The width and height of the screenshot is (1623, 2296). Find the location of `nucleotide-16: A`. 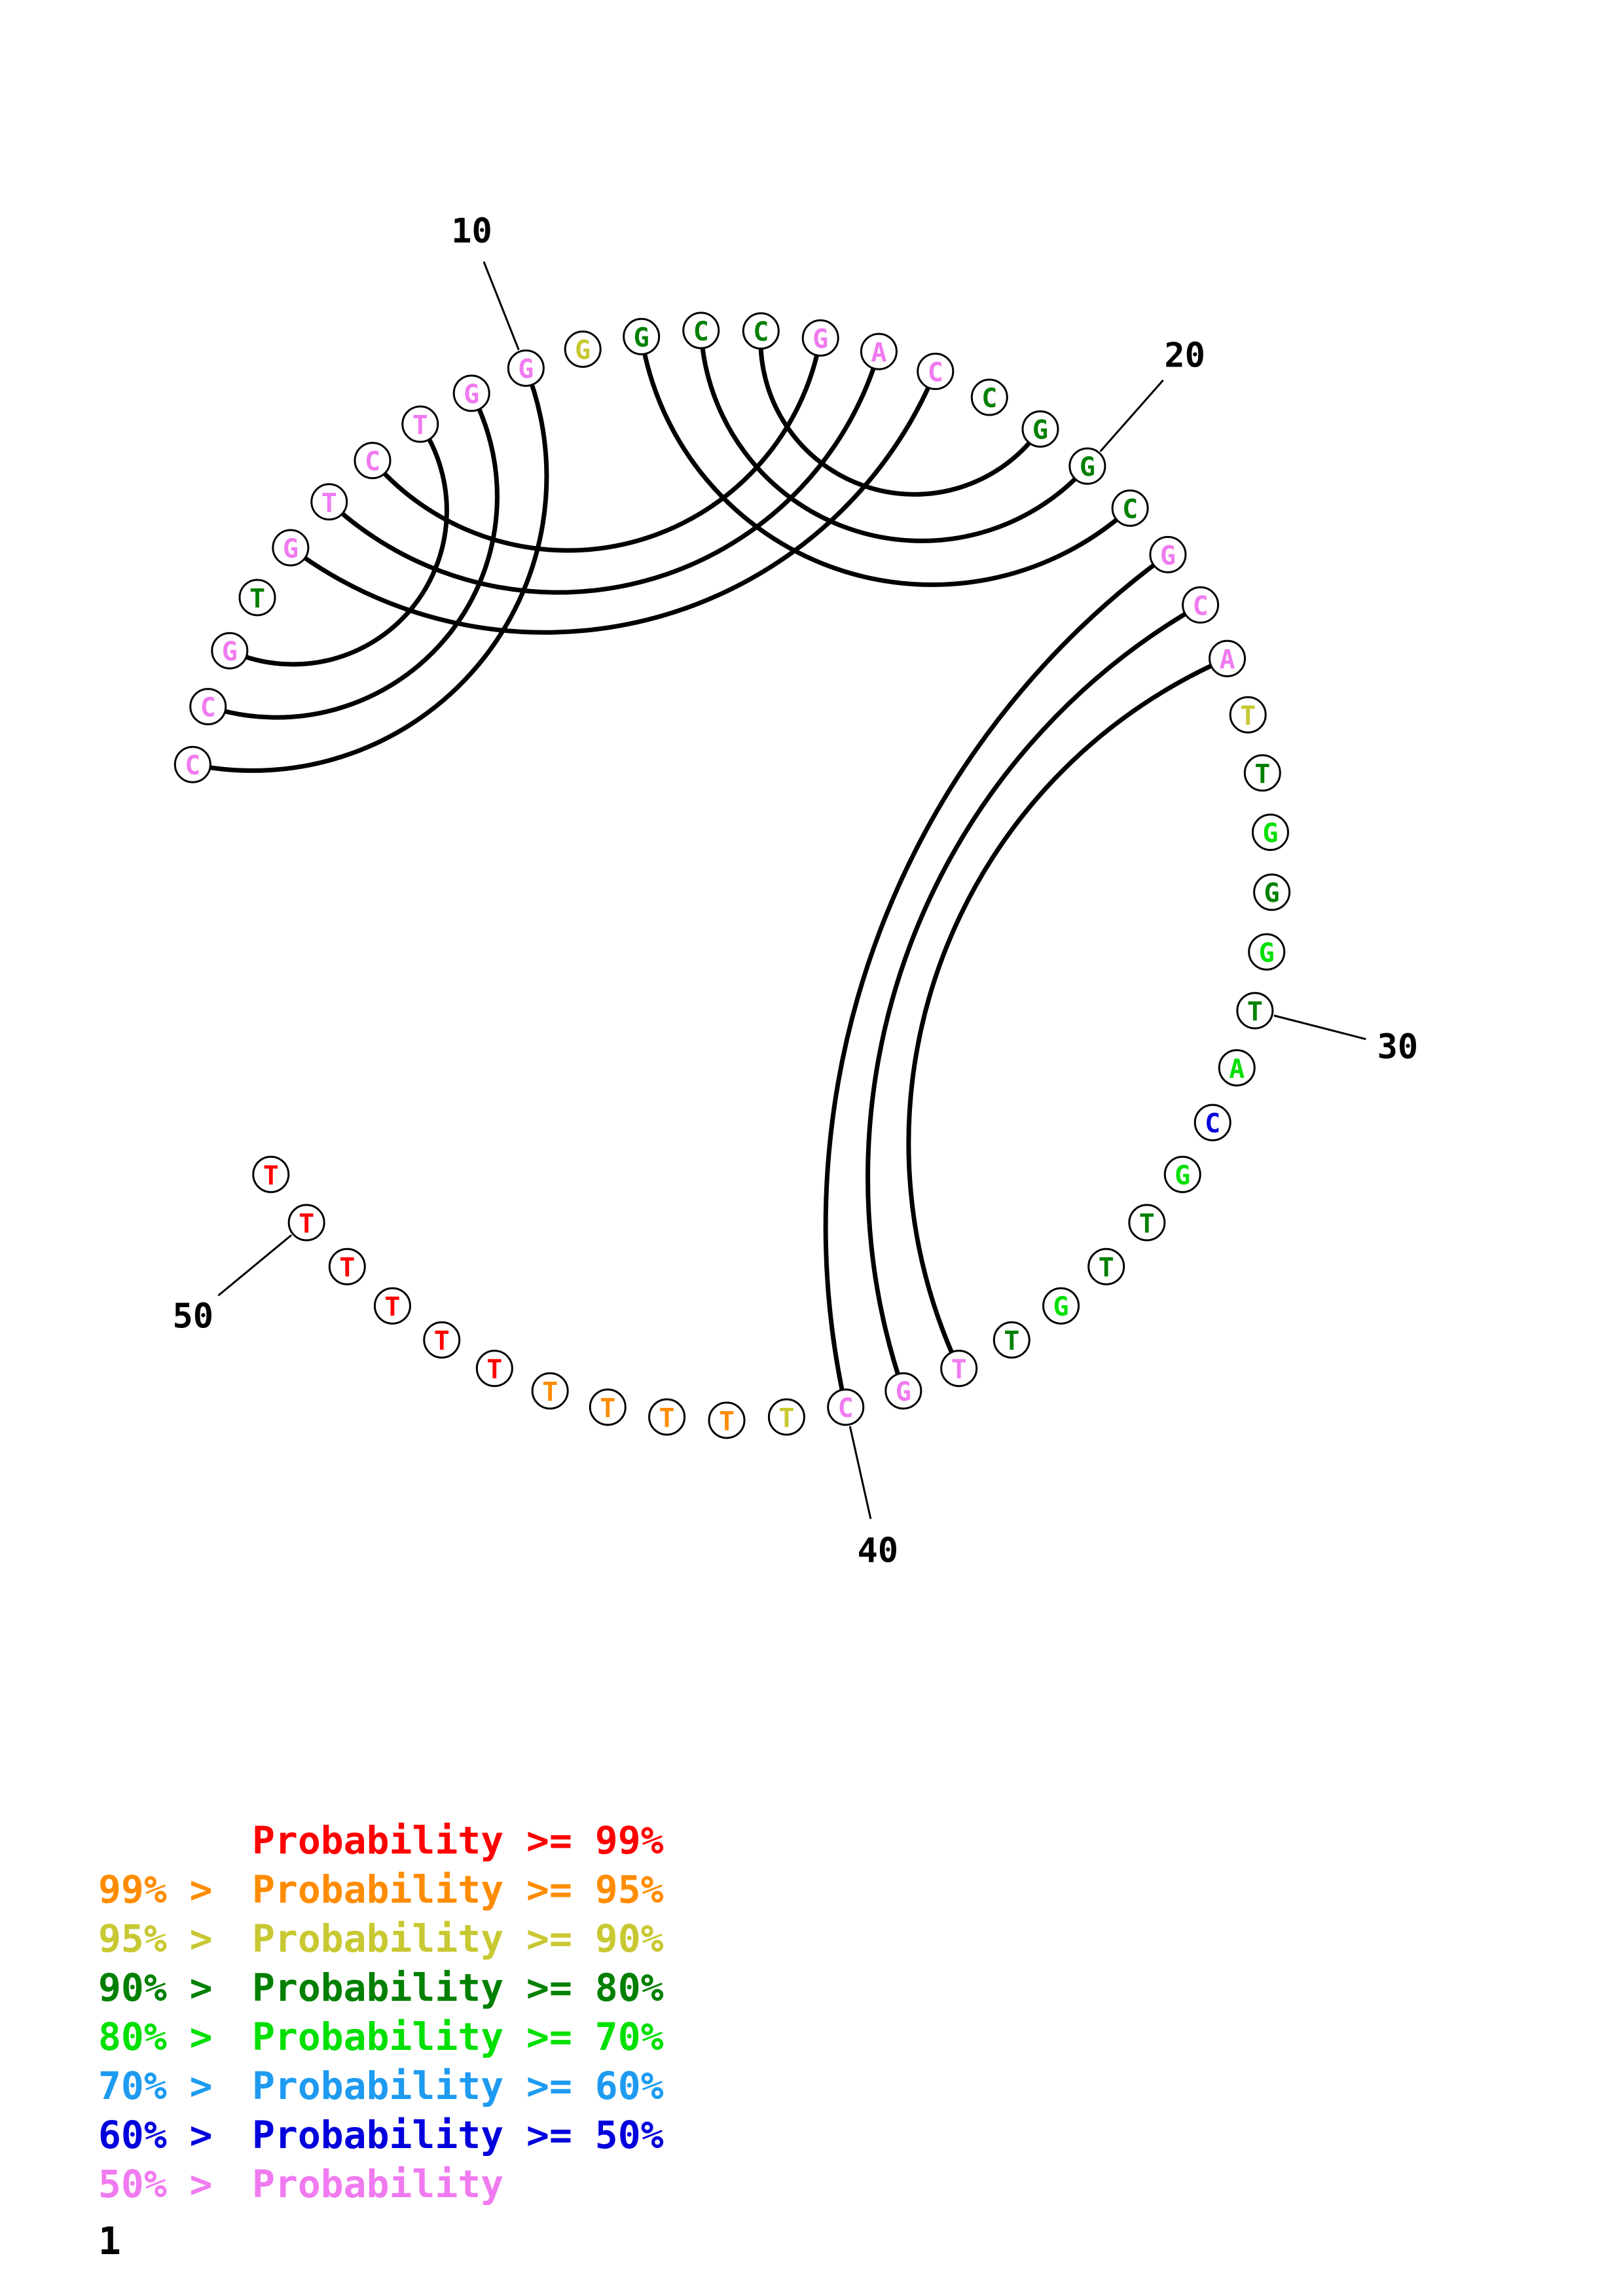

nucleotide-16: A is located at coordinates (879, 351).